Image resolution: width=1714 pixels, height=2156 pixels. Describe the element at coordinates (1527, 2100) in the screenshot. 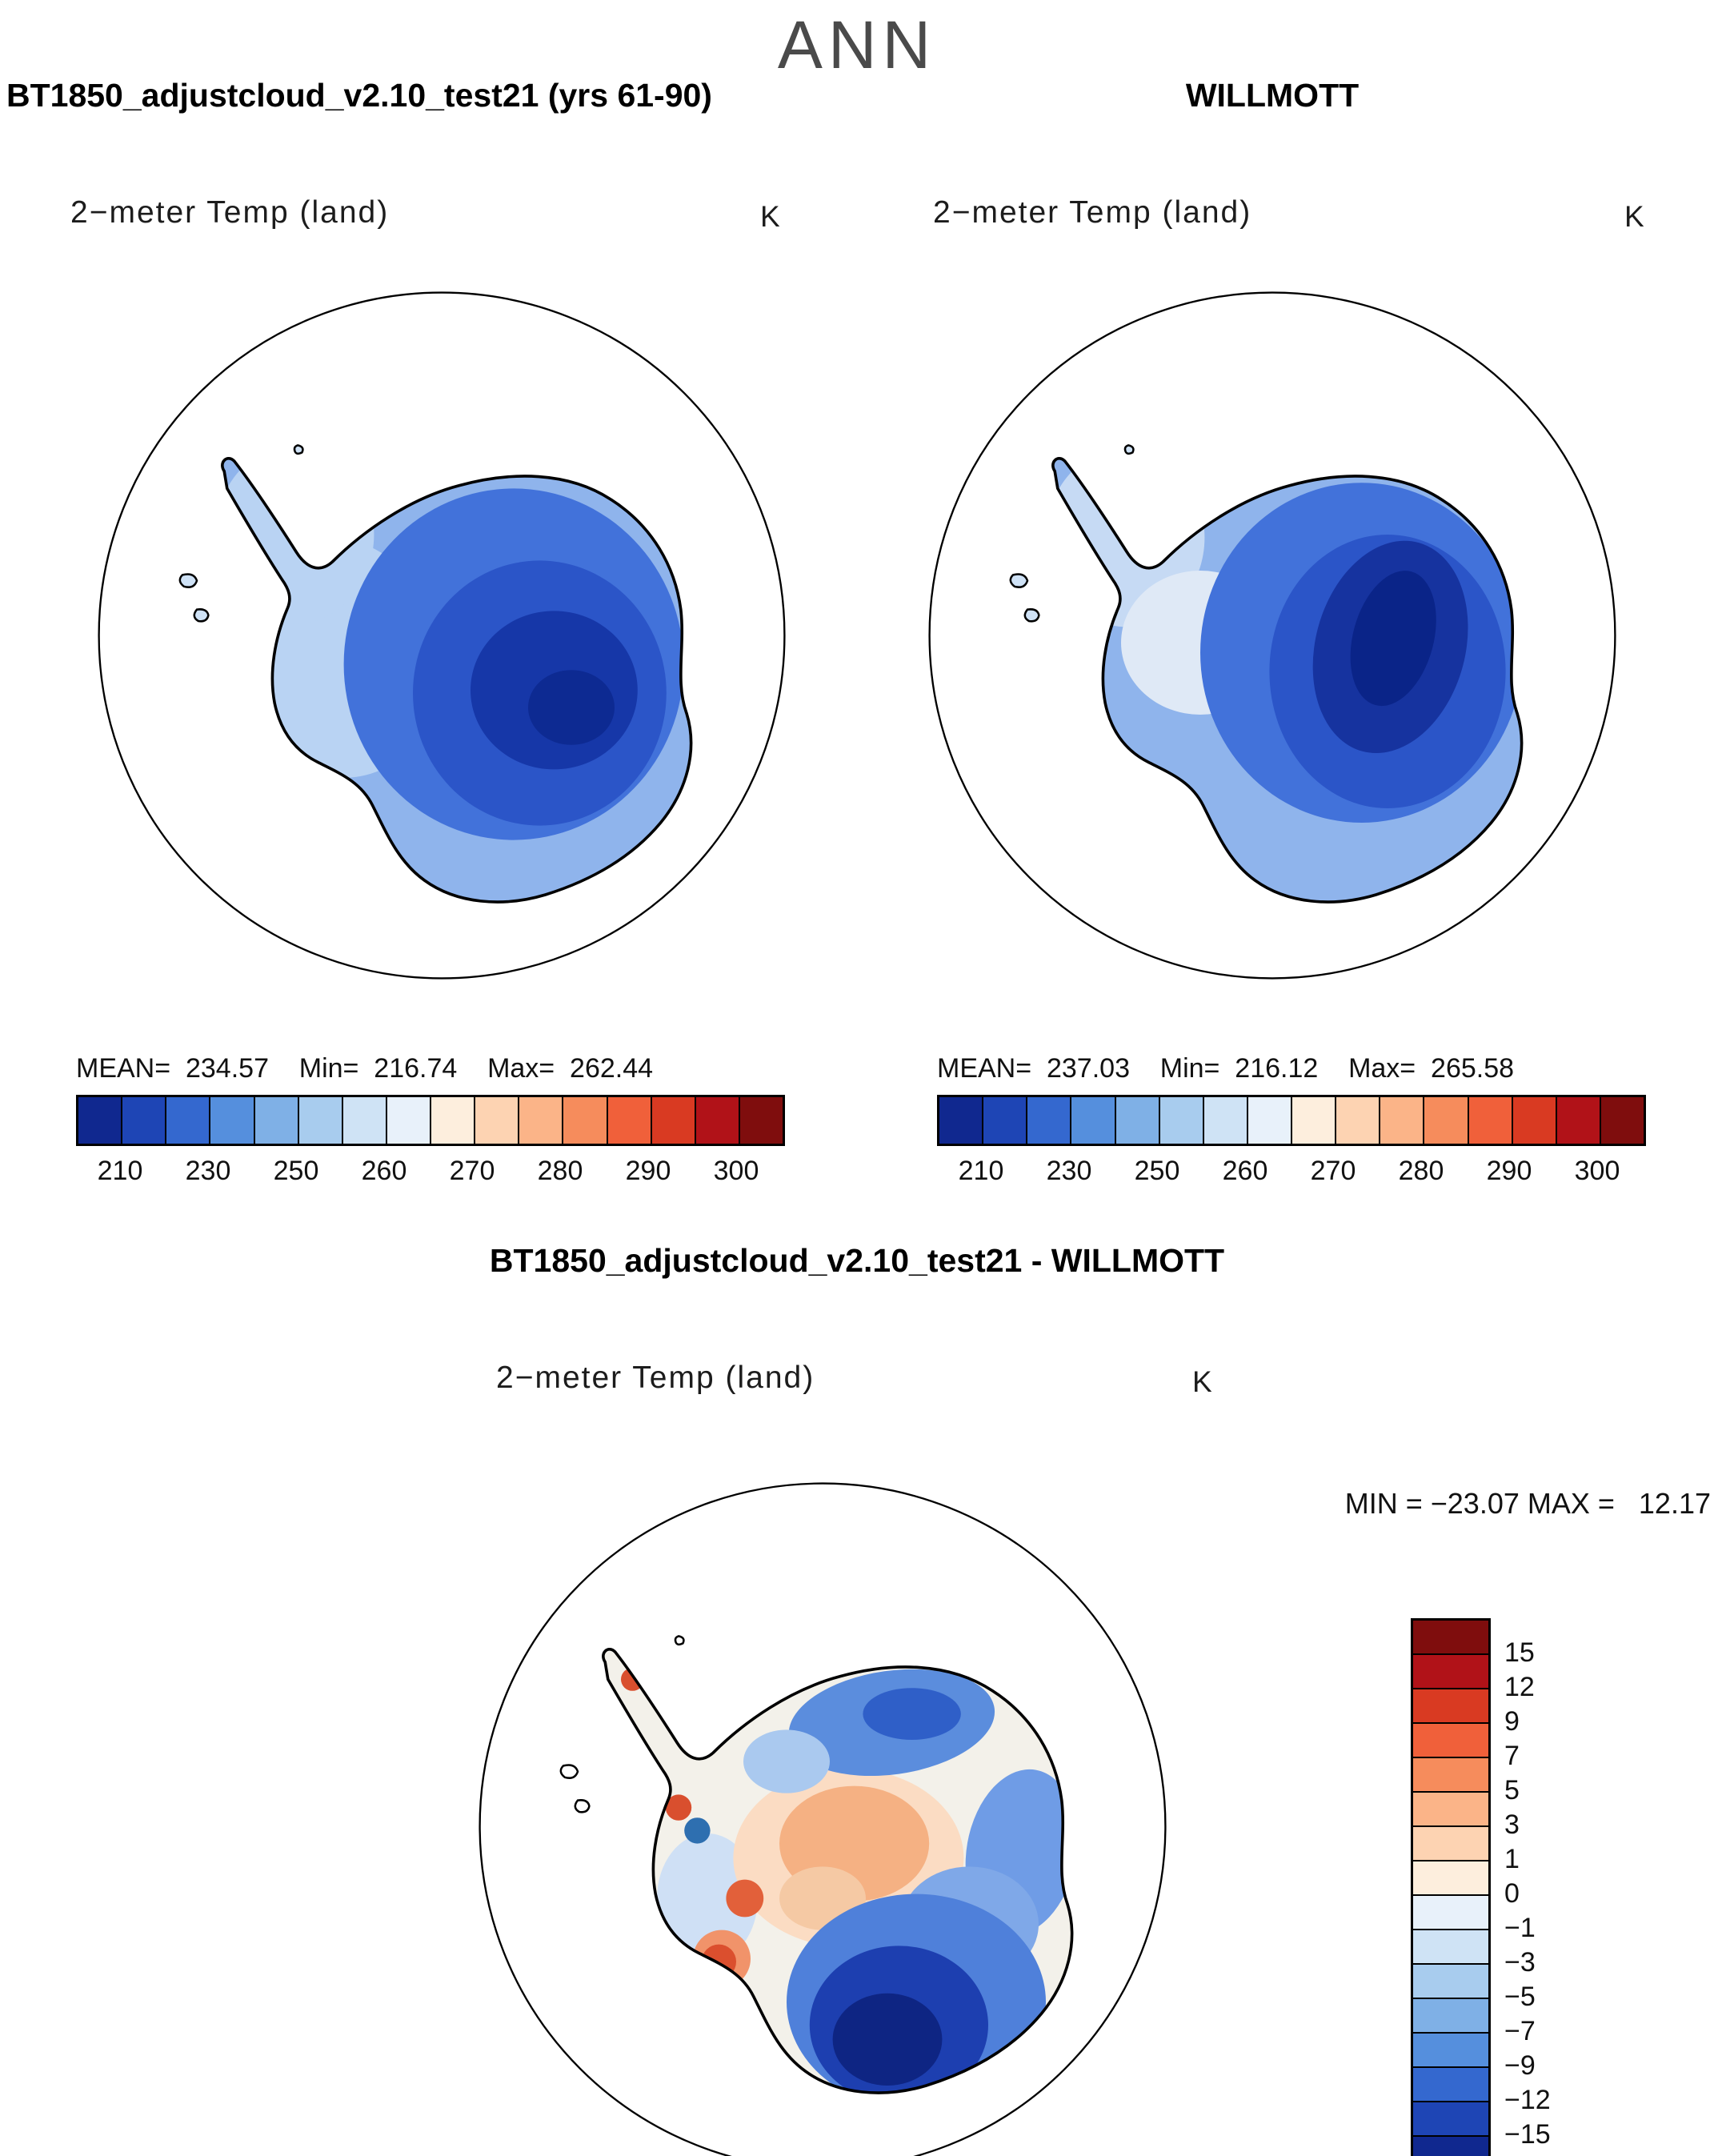

I see `colorbar-tick-label: −12` at that location.